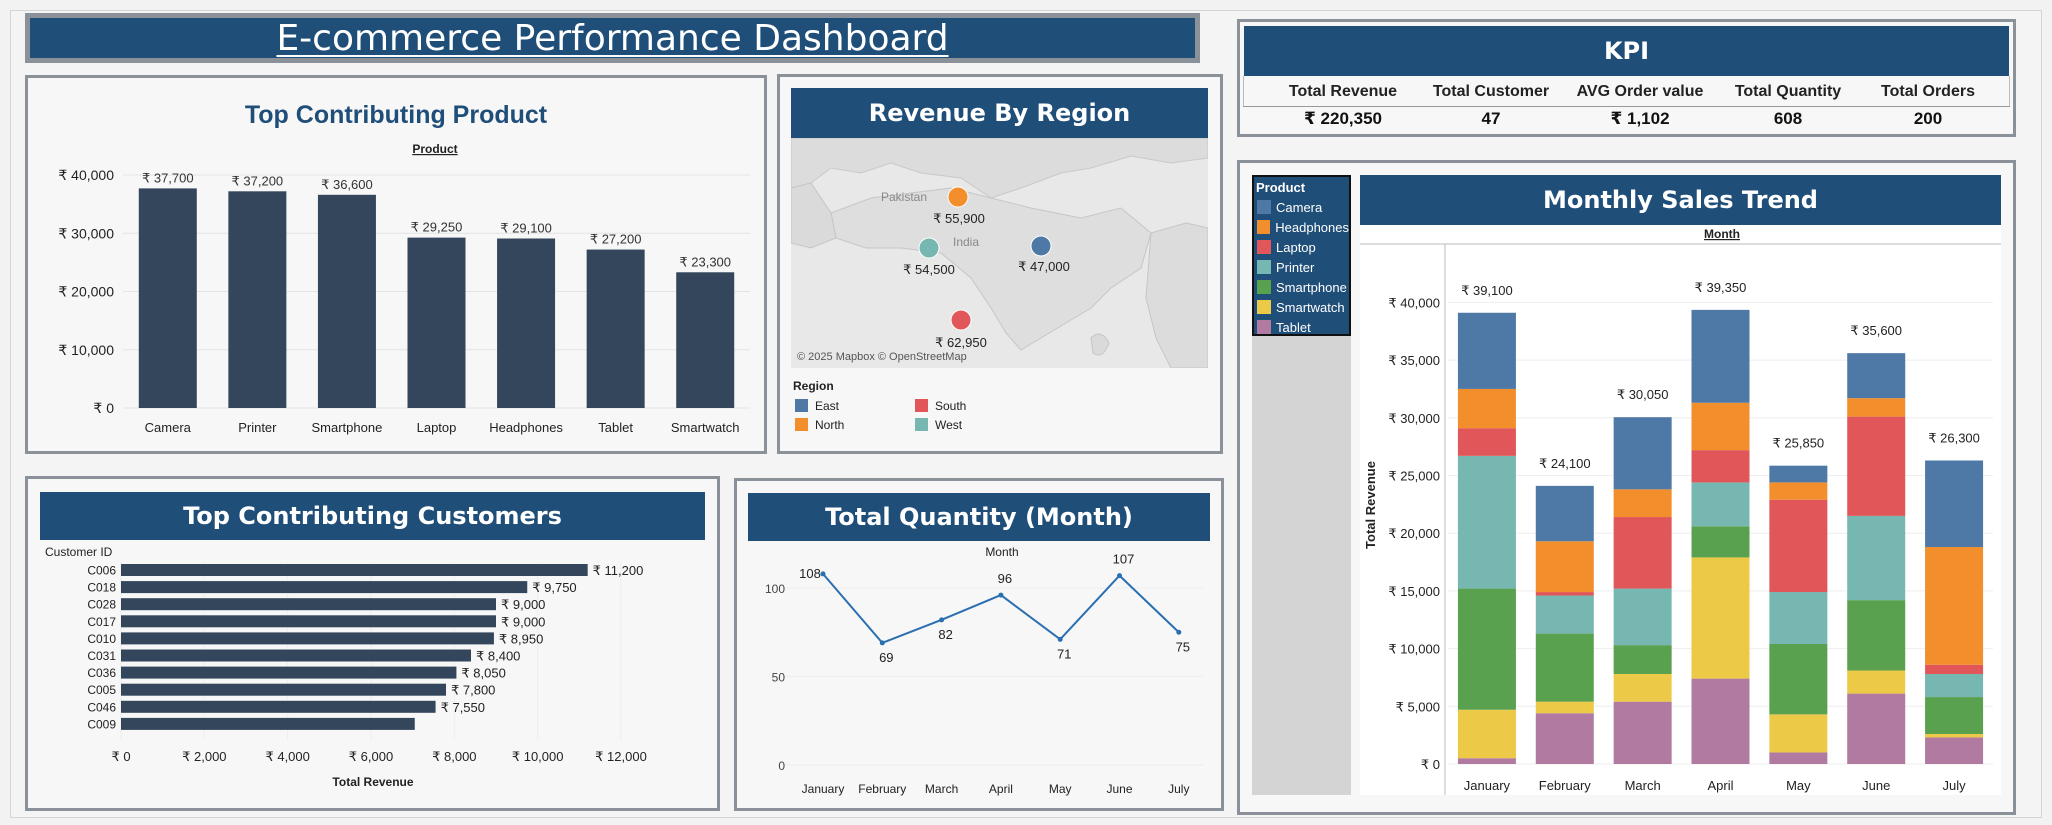 This screenshot has height=825, width=2052. What do you see at coordinates (616, 239) in the screenshot?
I see `data-label: ₹ 27,200` at bounding box center [616, 239].